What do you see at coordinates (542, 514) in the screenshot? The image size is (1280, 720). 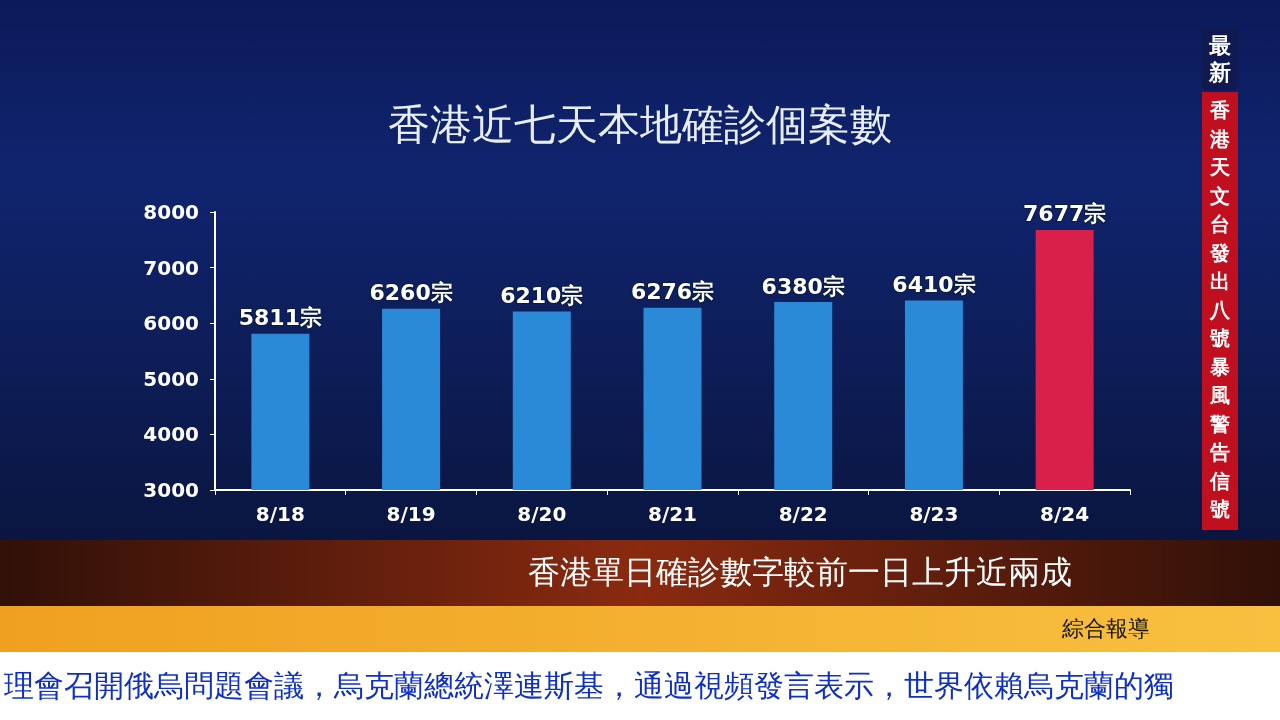 I see `x-tick-label: 8/20` at bounding box center [542, 514].